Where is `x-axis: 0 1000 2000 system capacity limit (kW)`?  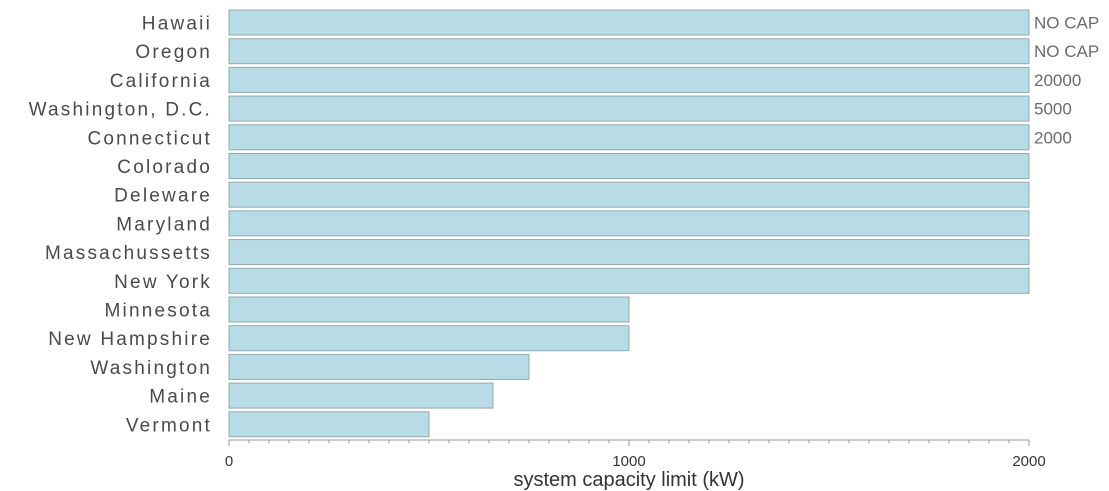
x-axis: 0 1000 2000 system capacity limit (kW) is located at coordinates (635, 465).